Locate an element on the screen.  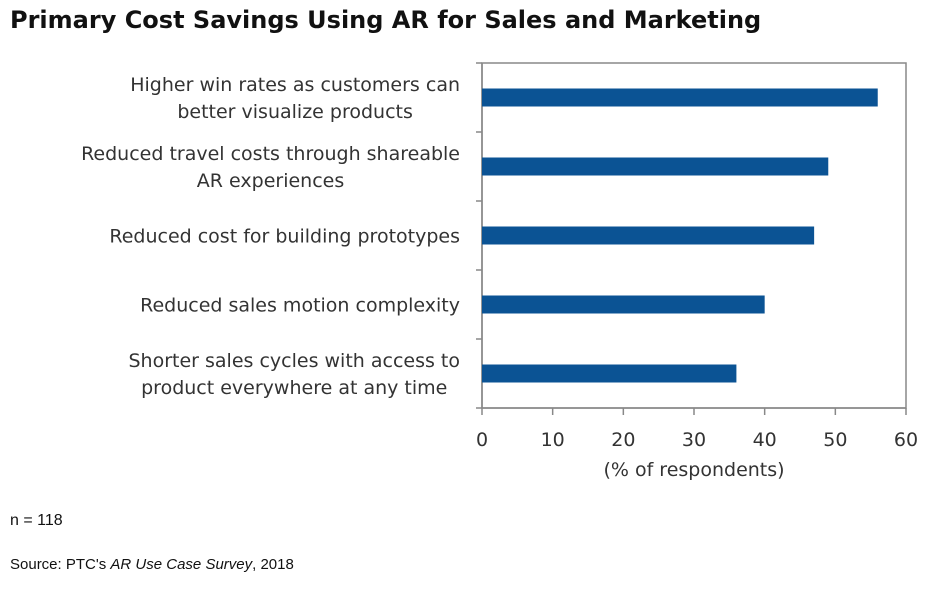
sample-size-note: n = 118 is located at coordinates (36, 520).